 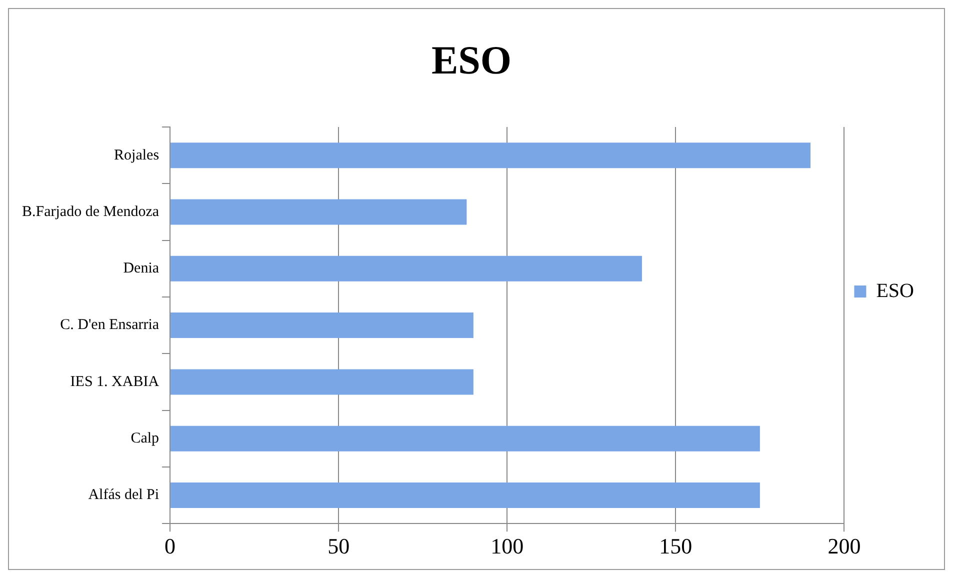 I want to click on x-tick-label: 0, so click(x=170, y=546).